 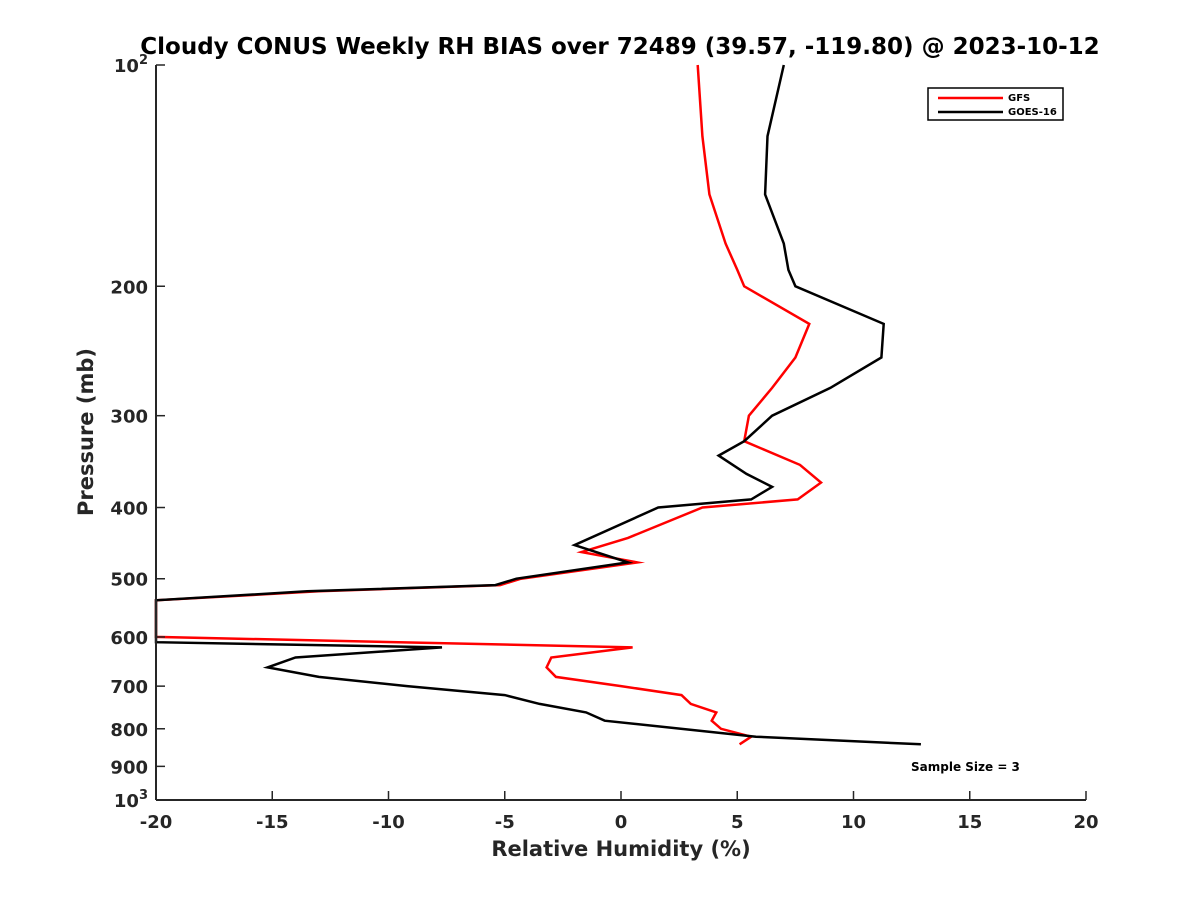 I want to click on x-tick-label: 20, so click(x=1085, y=822).